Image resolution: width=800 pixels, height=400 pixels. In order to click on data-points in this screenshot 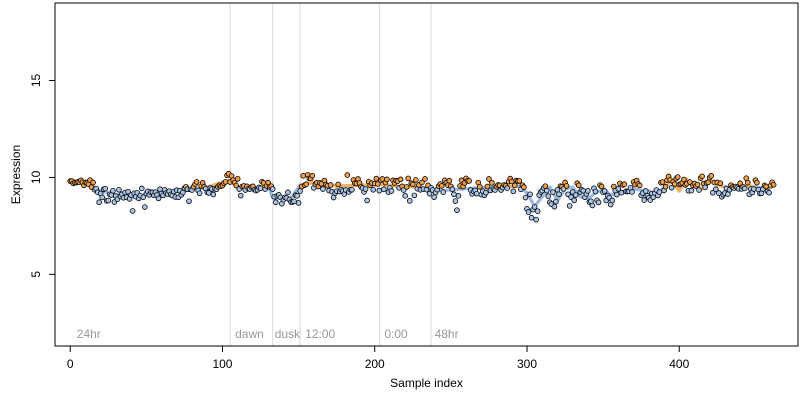, I will do `click(422, 196)`.